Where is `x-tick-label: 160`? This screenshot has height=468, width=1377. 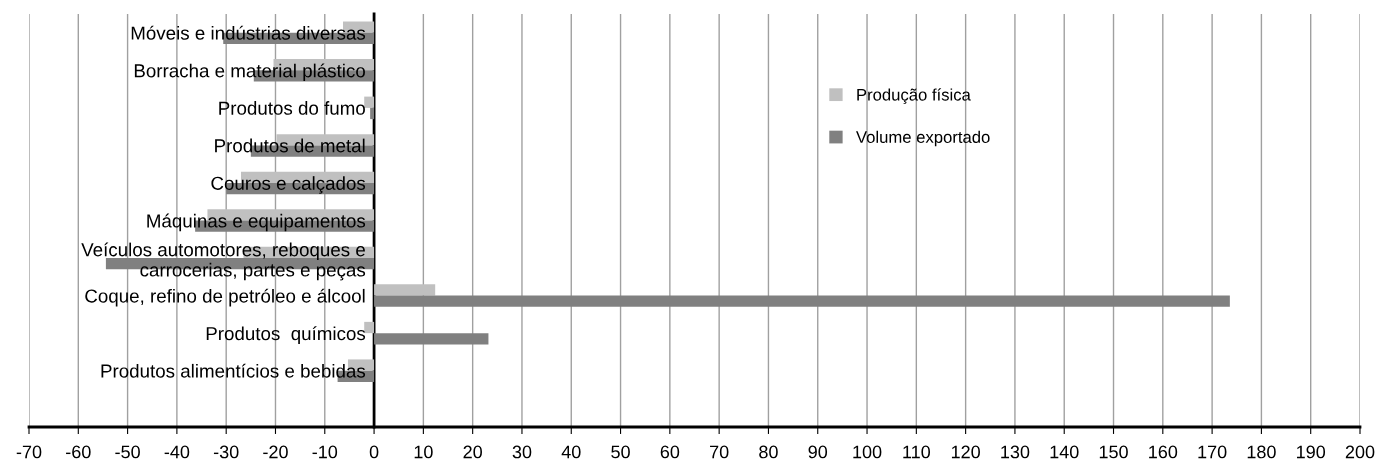
x-tick-label: 160 is located at coordinates (1163, 452).